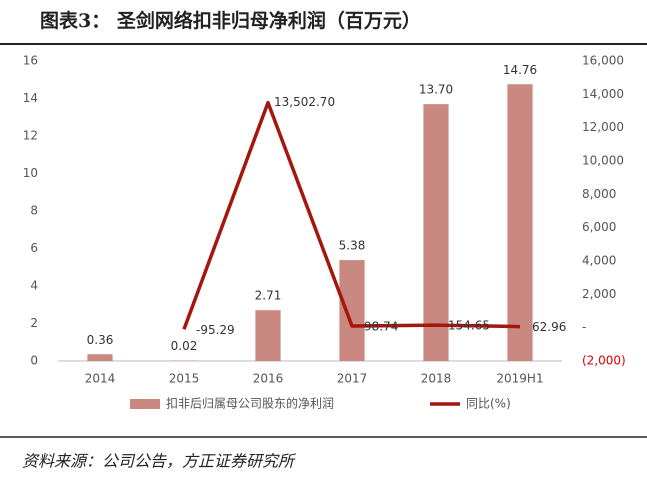 The height and width of the screenshot is (485, 647). What do you see at coordinates (34, 286) in the screenshot?
I see `y-tick-label: 4` at bounding box center [34, 286].